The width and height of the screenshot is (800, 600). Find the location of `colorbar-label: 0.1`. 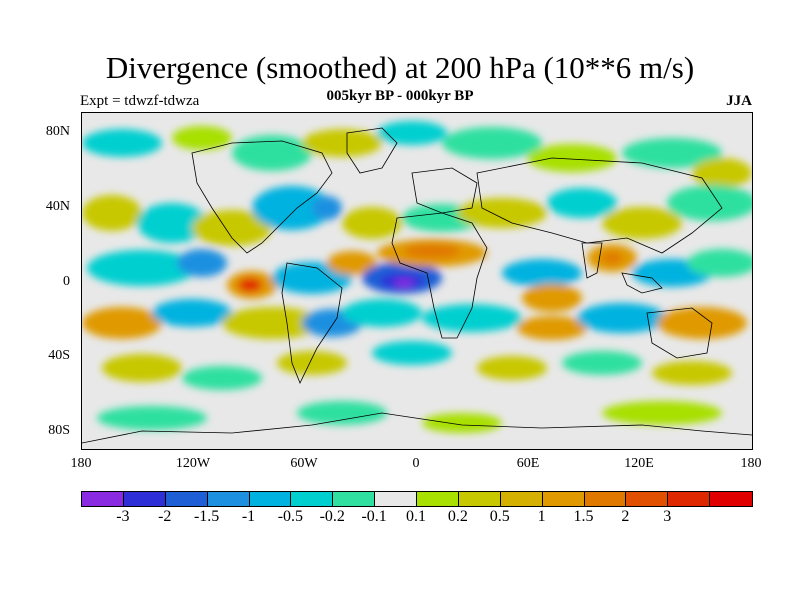

colorbar-label: 0.1 is located at coordinates (416, 516).